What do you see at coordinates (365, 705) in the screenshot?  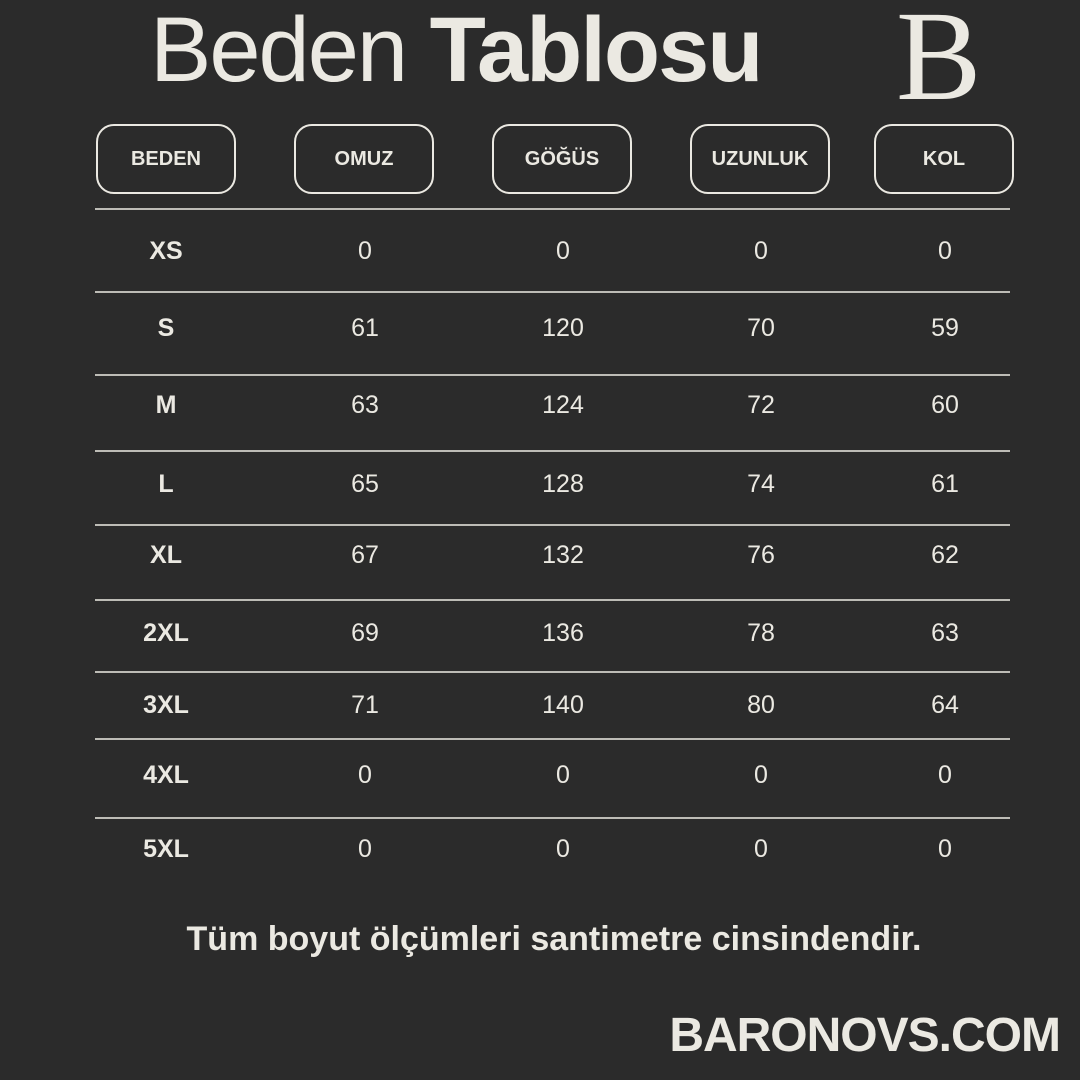 I see `measurement-cell: 71` at bounding box center [365, 705].